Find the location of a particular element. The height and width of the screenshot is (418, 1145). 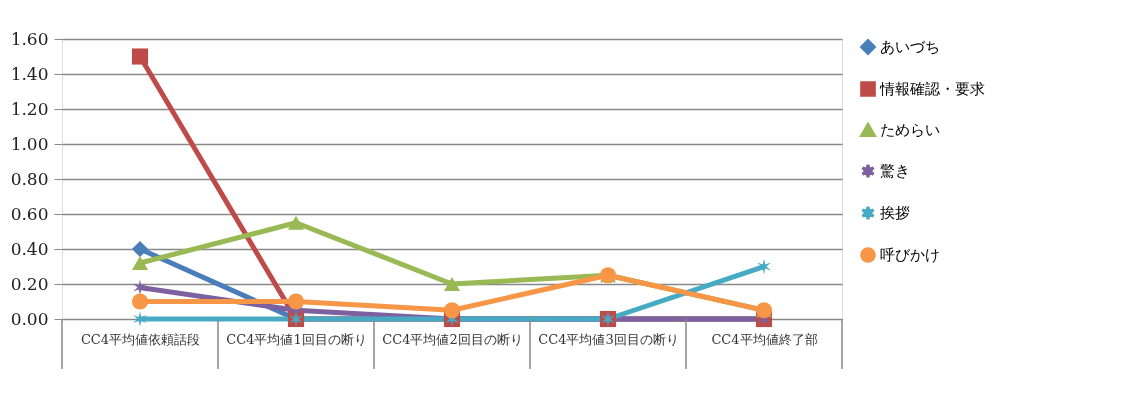

legend-label: 呼びかけ is located at coordinates (910, 255).